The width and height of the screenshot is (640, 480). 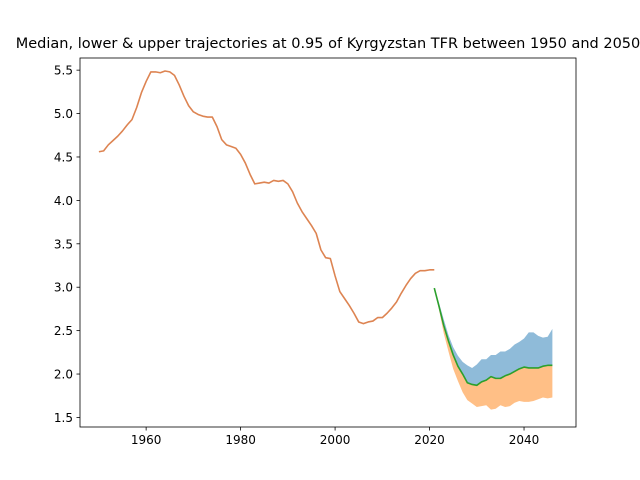 I want to click on upper-band-area, so click(x=493, y=337).